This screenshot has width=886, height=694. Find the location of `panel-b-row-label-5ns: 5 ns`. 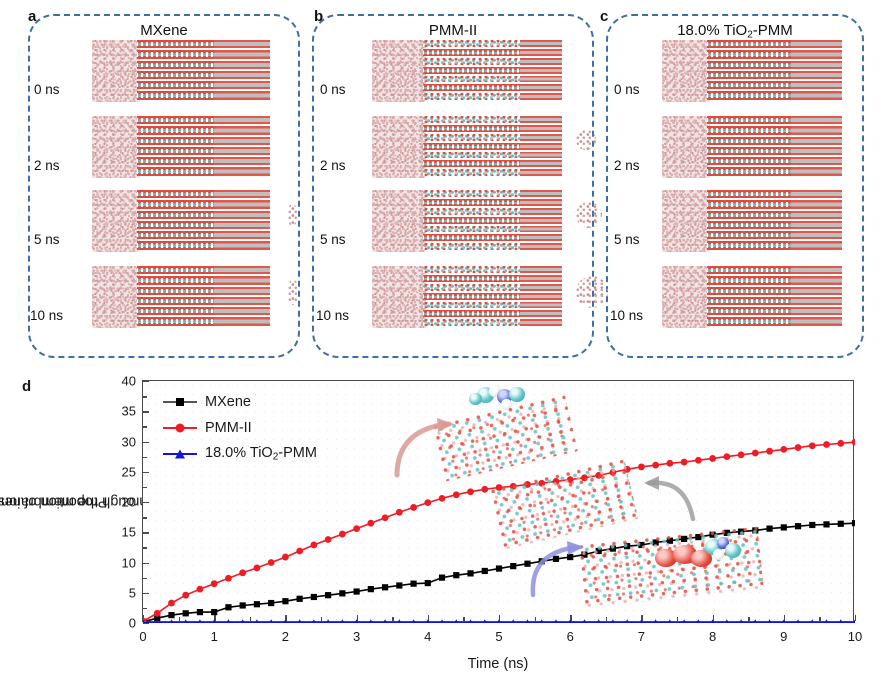

panel-b-row-label-5ns: 5 ns is located at coordinates (333, 239).